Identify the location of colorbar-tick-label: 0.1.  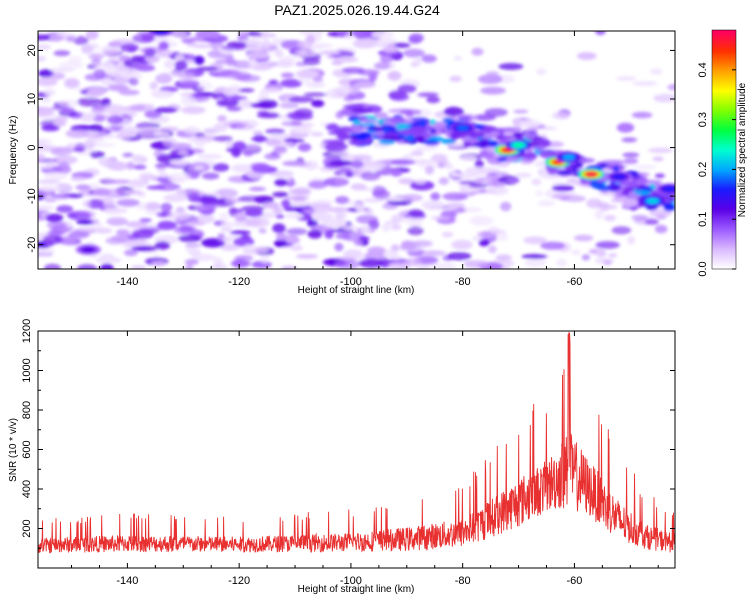
(703, 219).